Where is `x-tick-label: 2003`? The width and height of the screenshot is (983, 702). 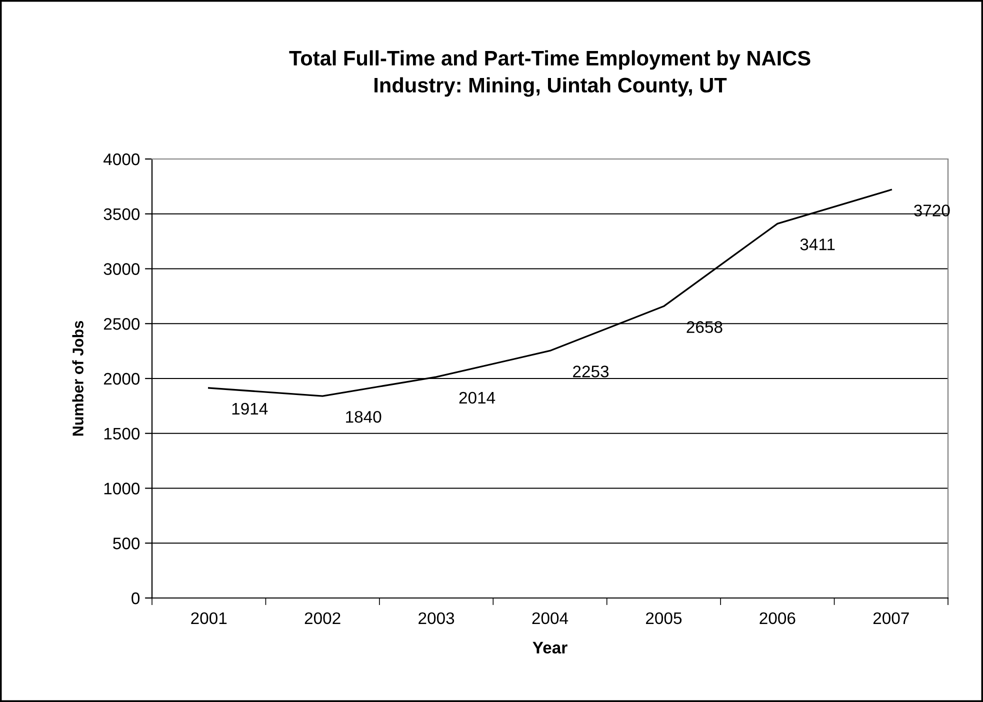 x-tick-label: 2003 is located at coordinates (436, 618).